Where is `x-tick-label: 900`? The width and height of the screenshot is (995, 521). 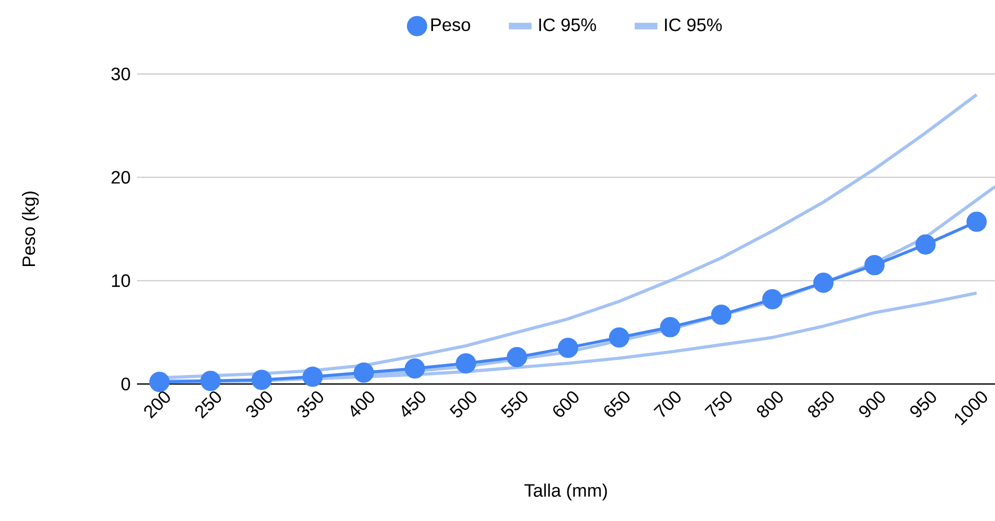
x-tick-label: 900 is located at coordinates (872, 404).